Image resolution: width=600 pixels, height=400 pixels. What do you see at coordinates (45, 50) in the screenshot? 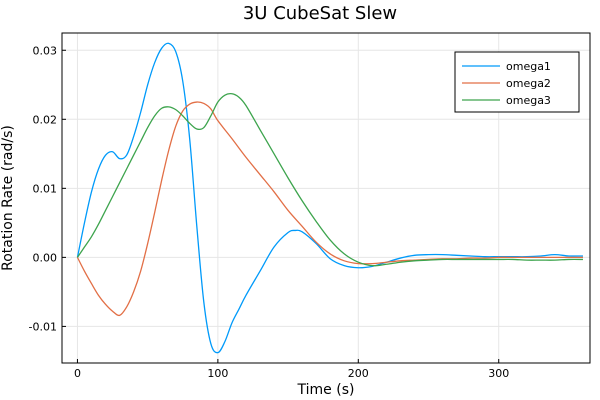
I see `y-tick-label: 0.03` at bounding box center [45, 50].